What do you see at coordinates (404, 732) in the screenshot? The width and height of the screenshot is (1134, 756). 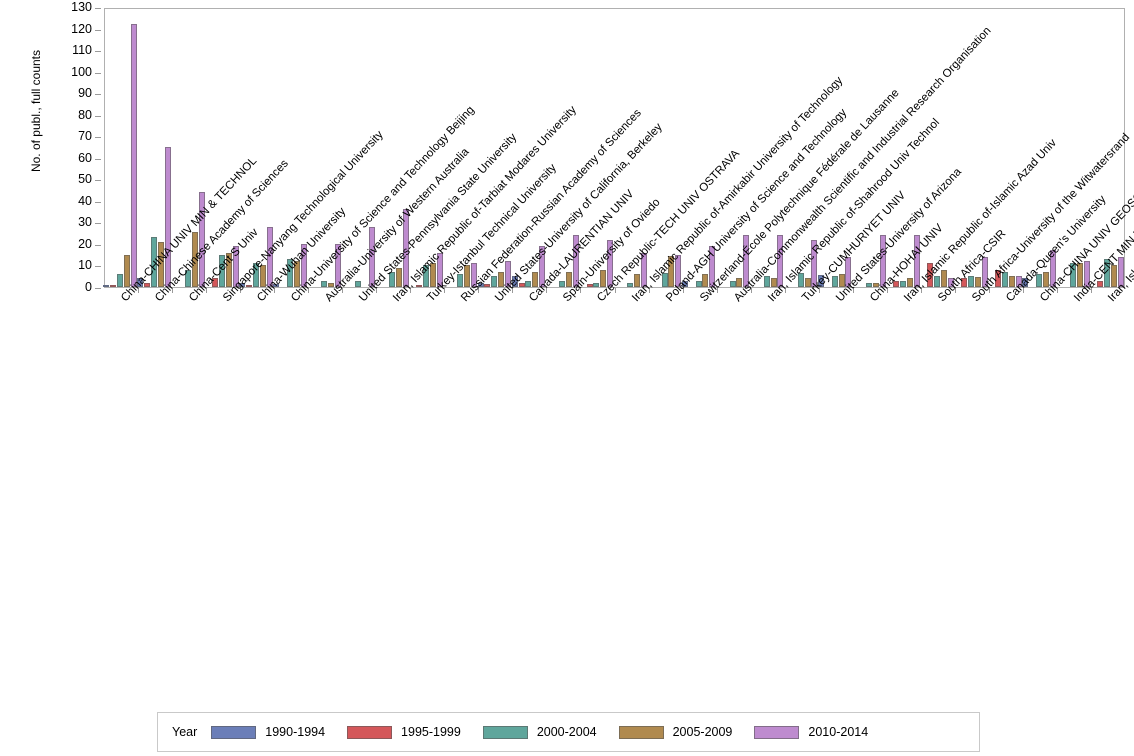 I see `legend-item: 1995-1999` at bounding box center [404, 732].